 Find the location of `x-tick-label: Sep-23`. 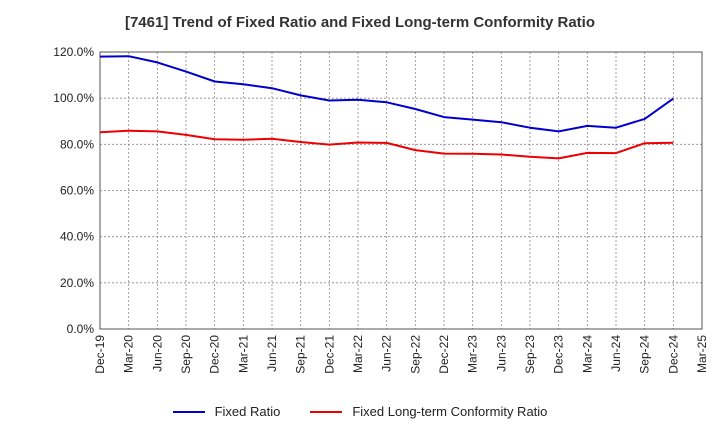

x-tick-label: Sep-23 is located at coordinates (530, 354).